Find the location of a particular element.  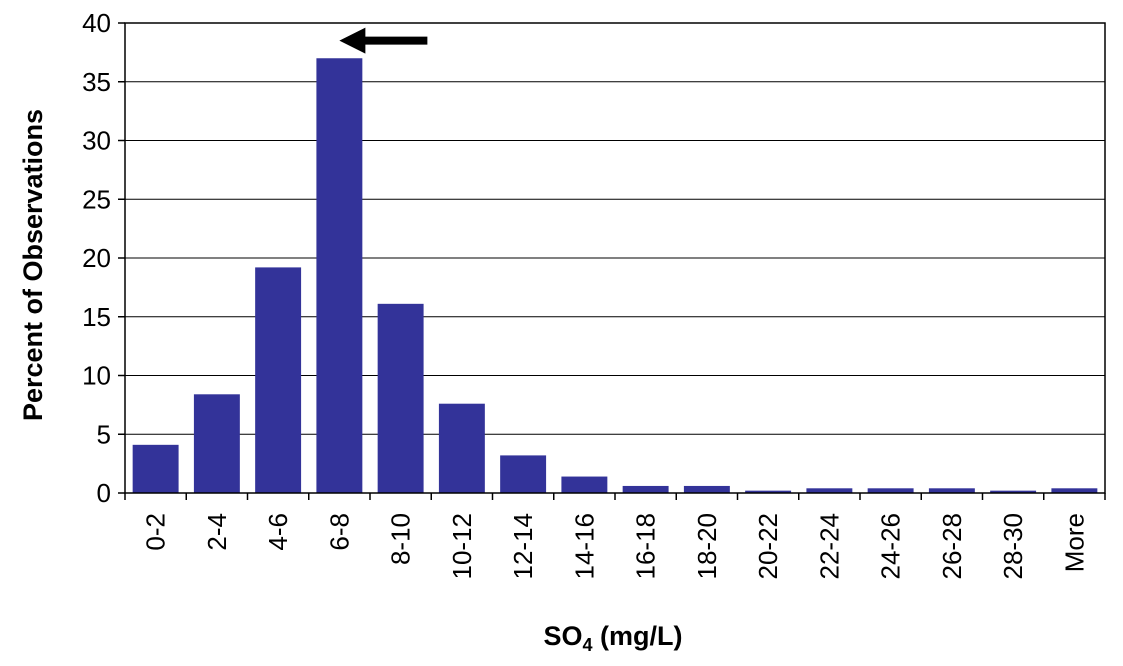

arrow-head-icon is located at coordinates (352, 40).